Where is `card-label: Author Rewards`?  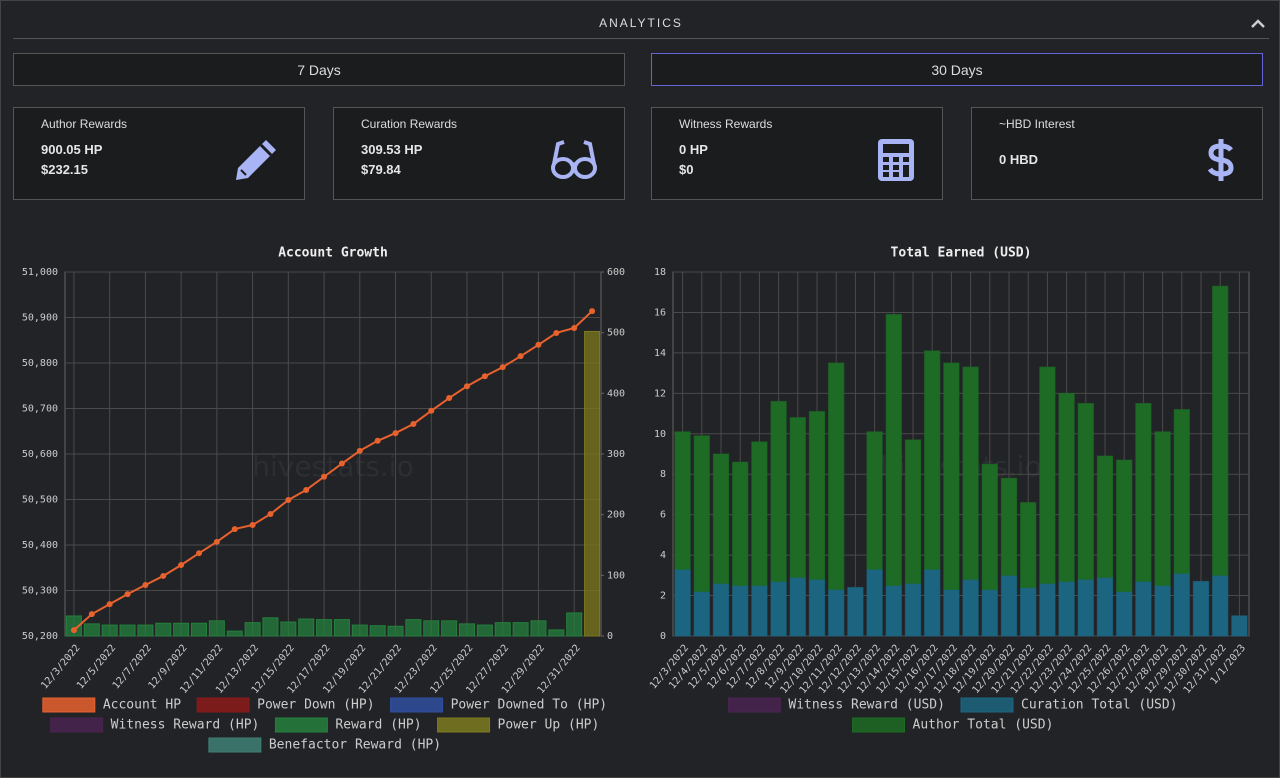
card-label: Author Rewards is located at coordinates (84, 124).